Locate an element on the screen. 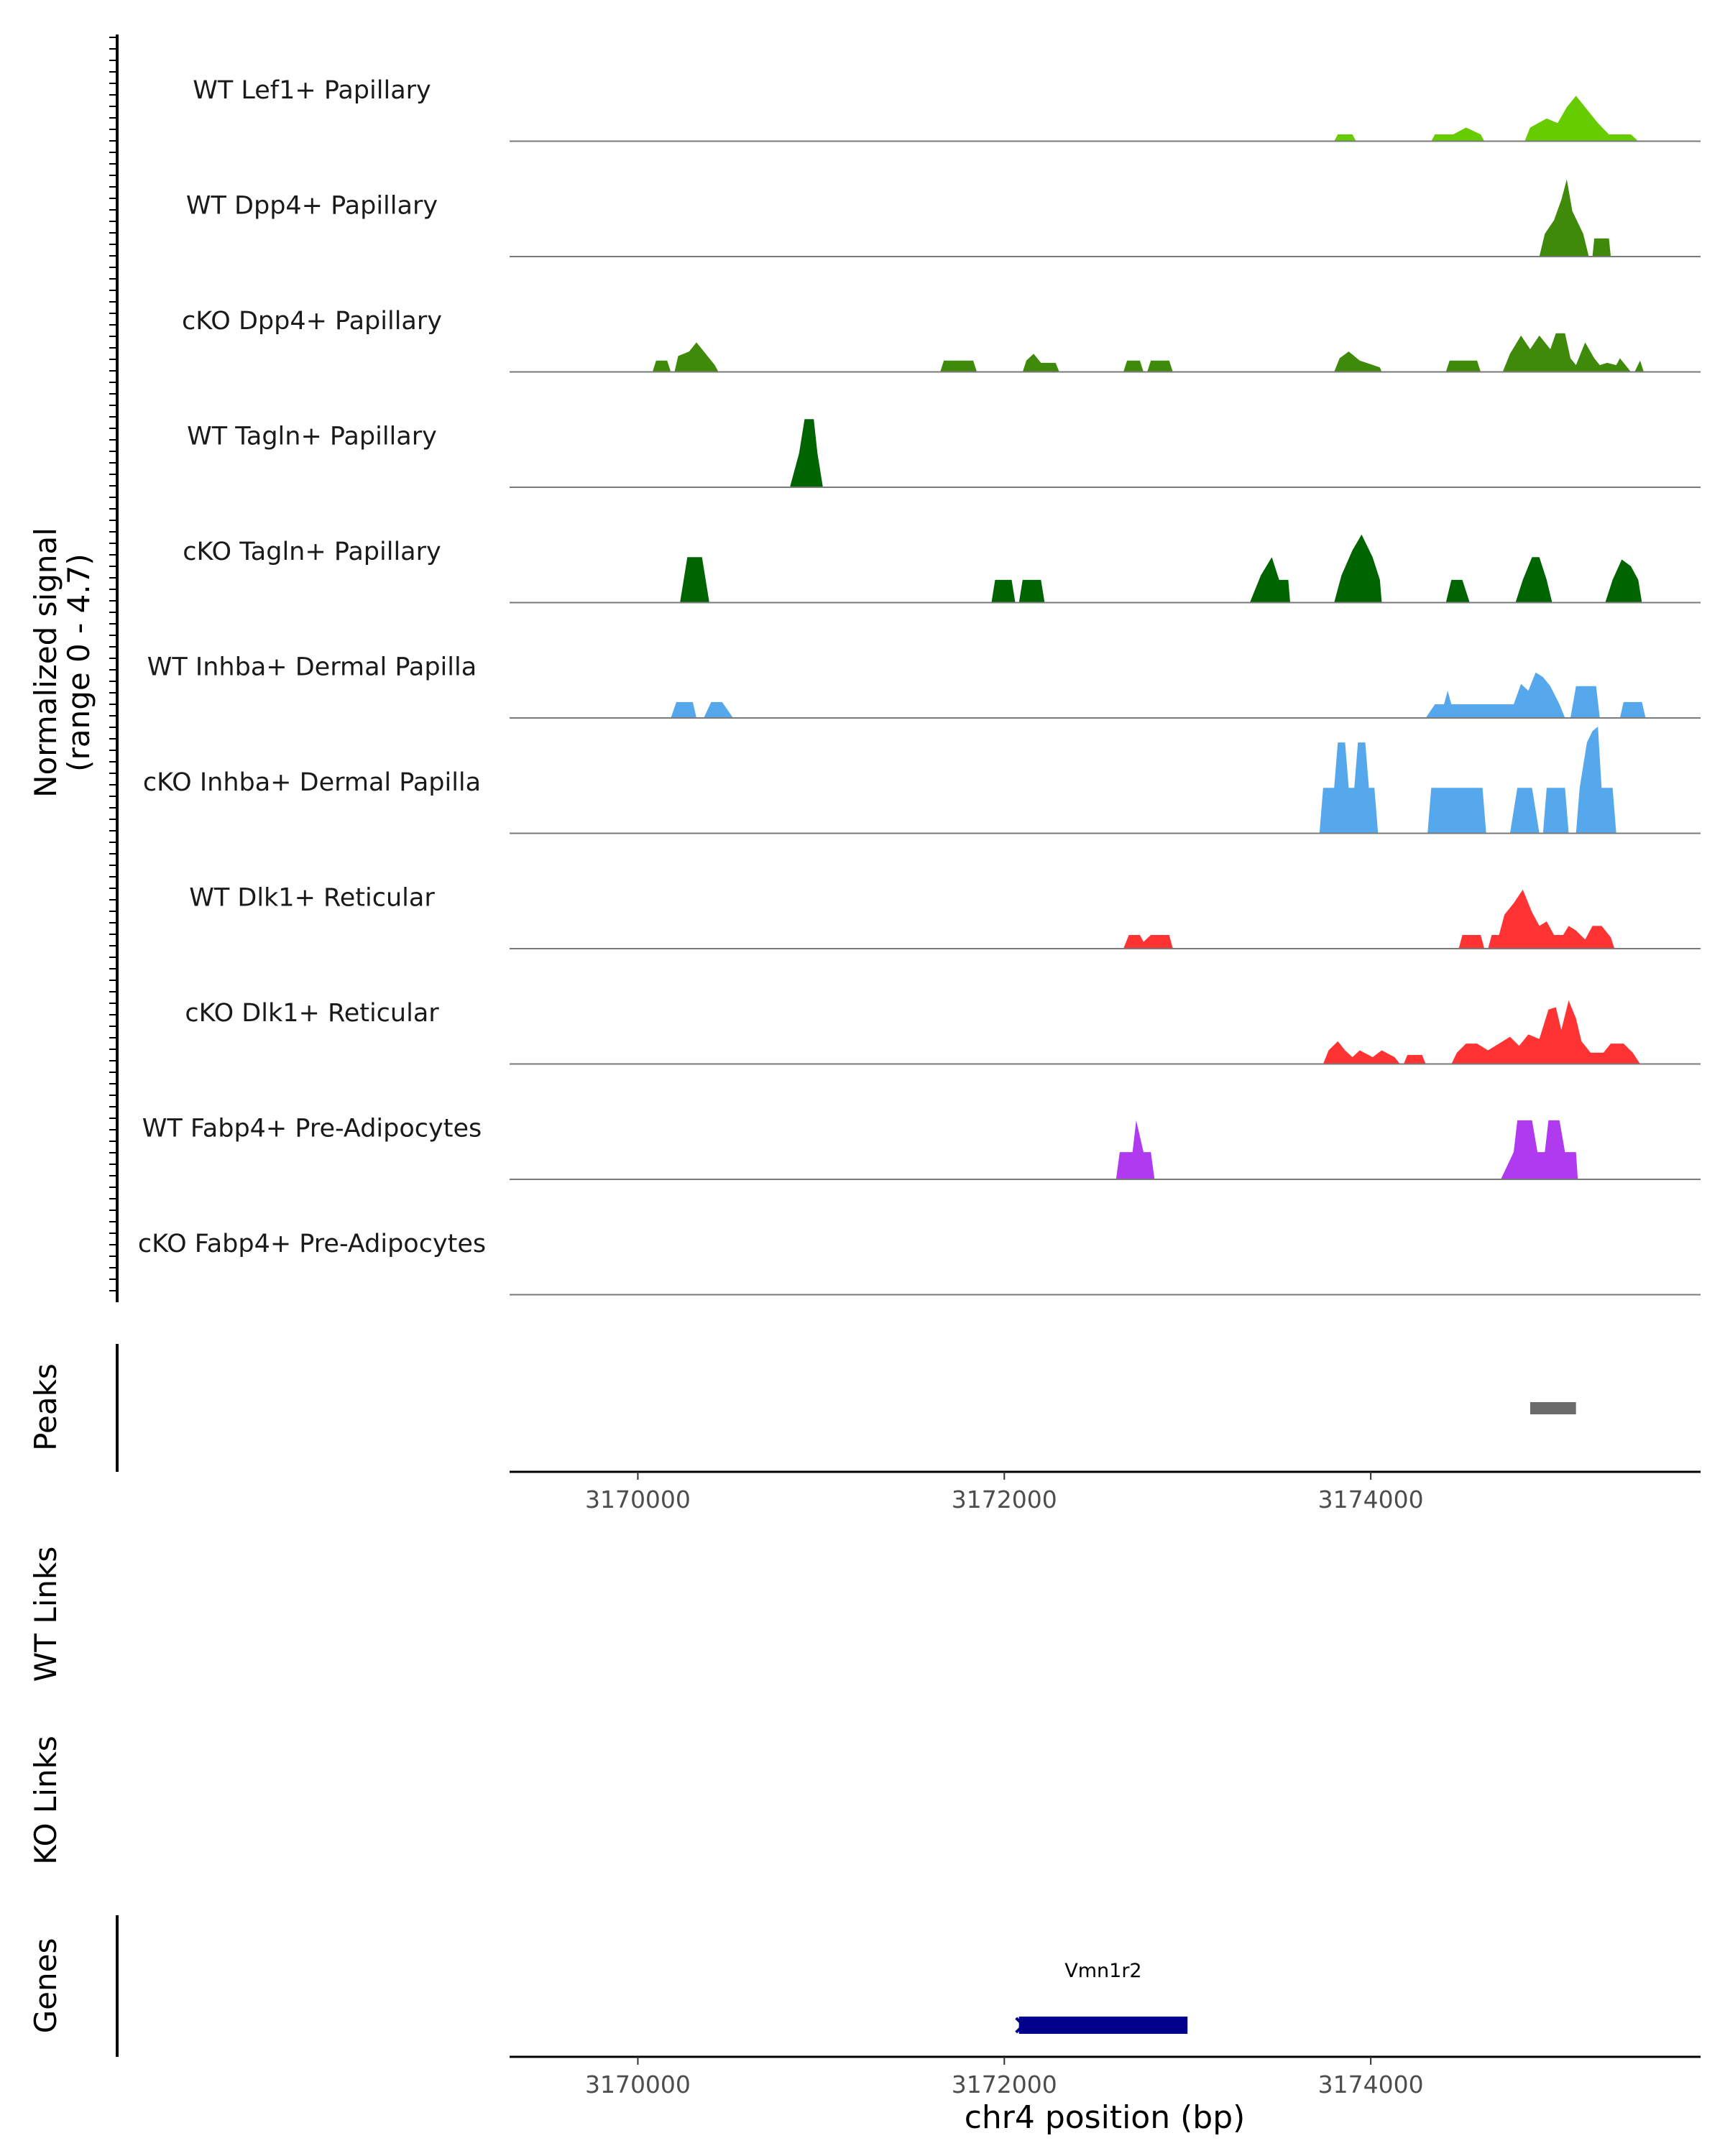 Image resolution: width=1725 pixels, height=2156 pixels. x-axis-title: chr4 position (bp) is located at coordinates (1105, 2117).